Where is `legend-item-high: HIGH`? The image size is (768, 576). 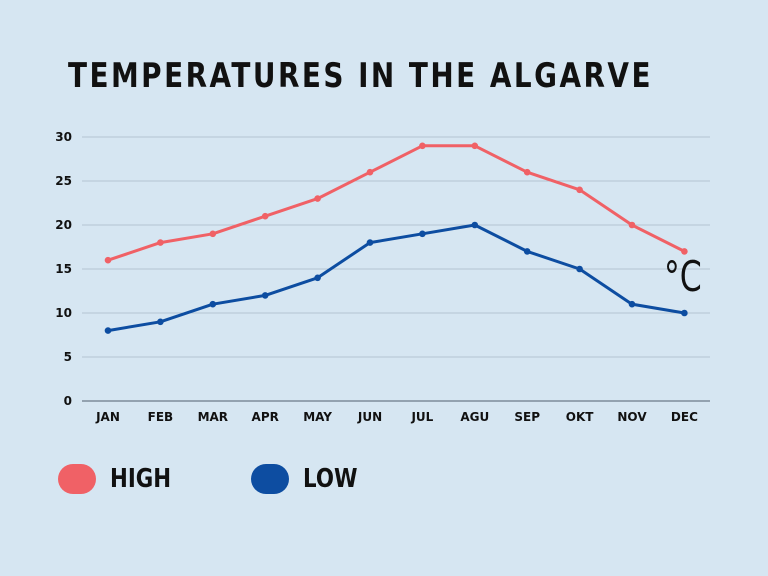 legend-item-high: HIGH is located at coordinates (121, 479).